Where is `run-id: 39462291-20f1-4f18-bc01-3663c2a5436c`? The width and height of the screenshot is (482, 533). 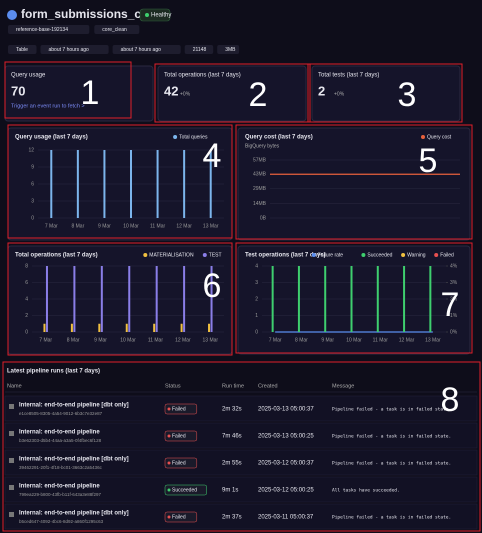
run-id: 39462291-20f1-4f18-bc01-3663c2a5436c is located at coordinates (61, 467).